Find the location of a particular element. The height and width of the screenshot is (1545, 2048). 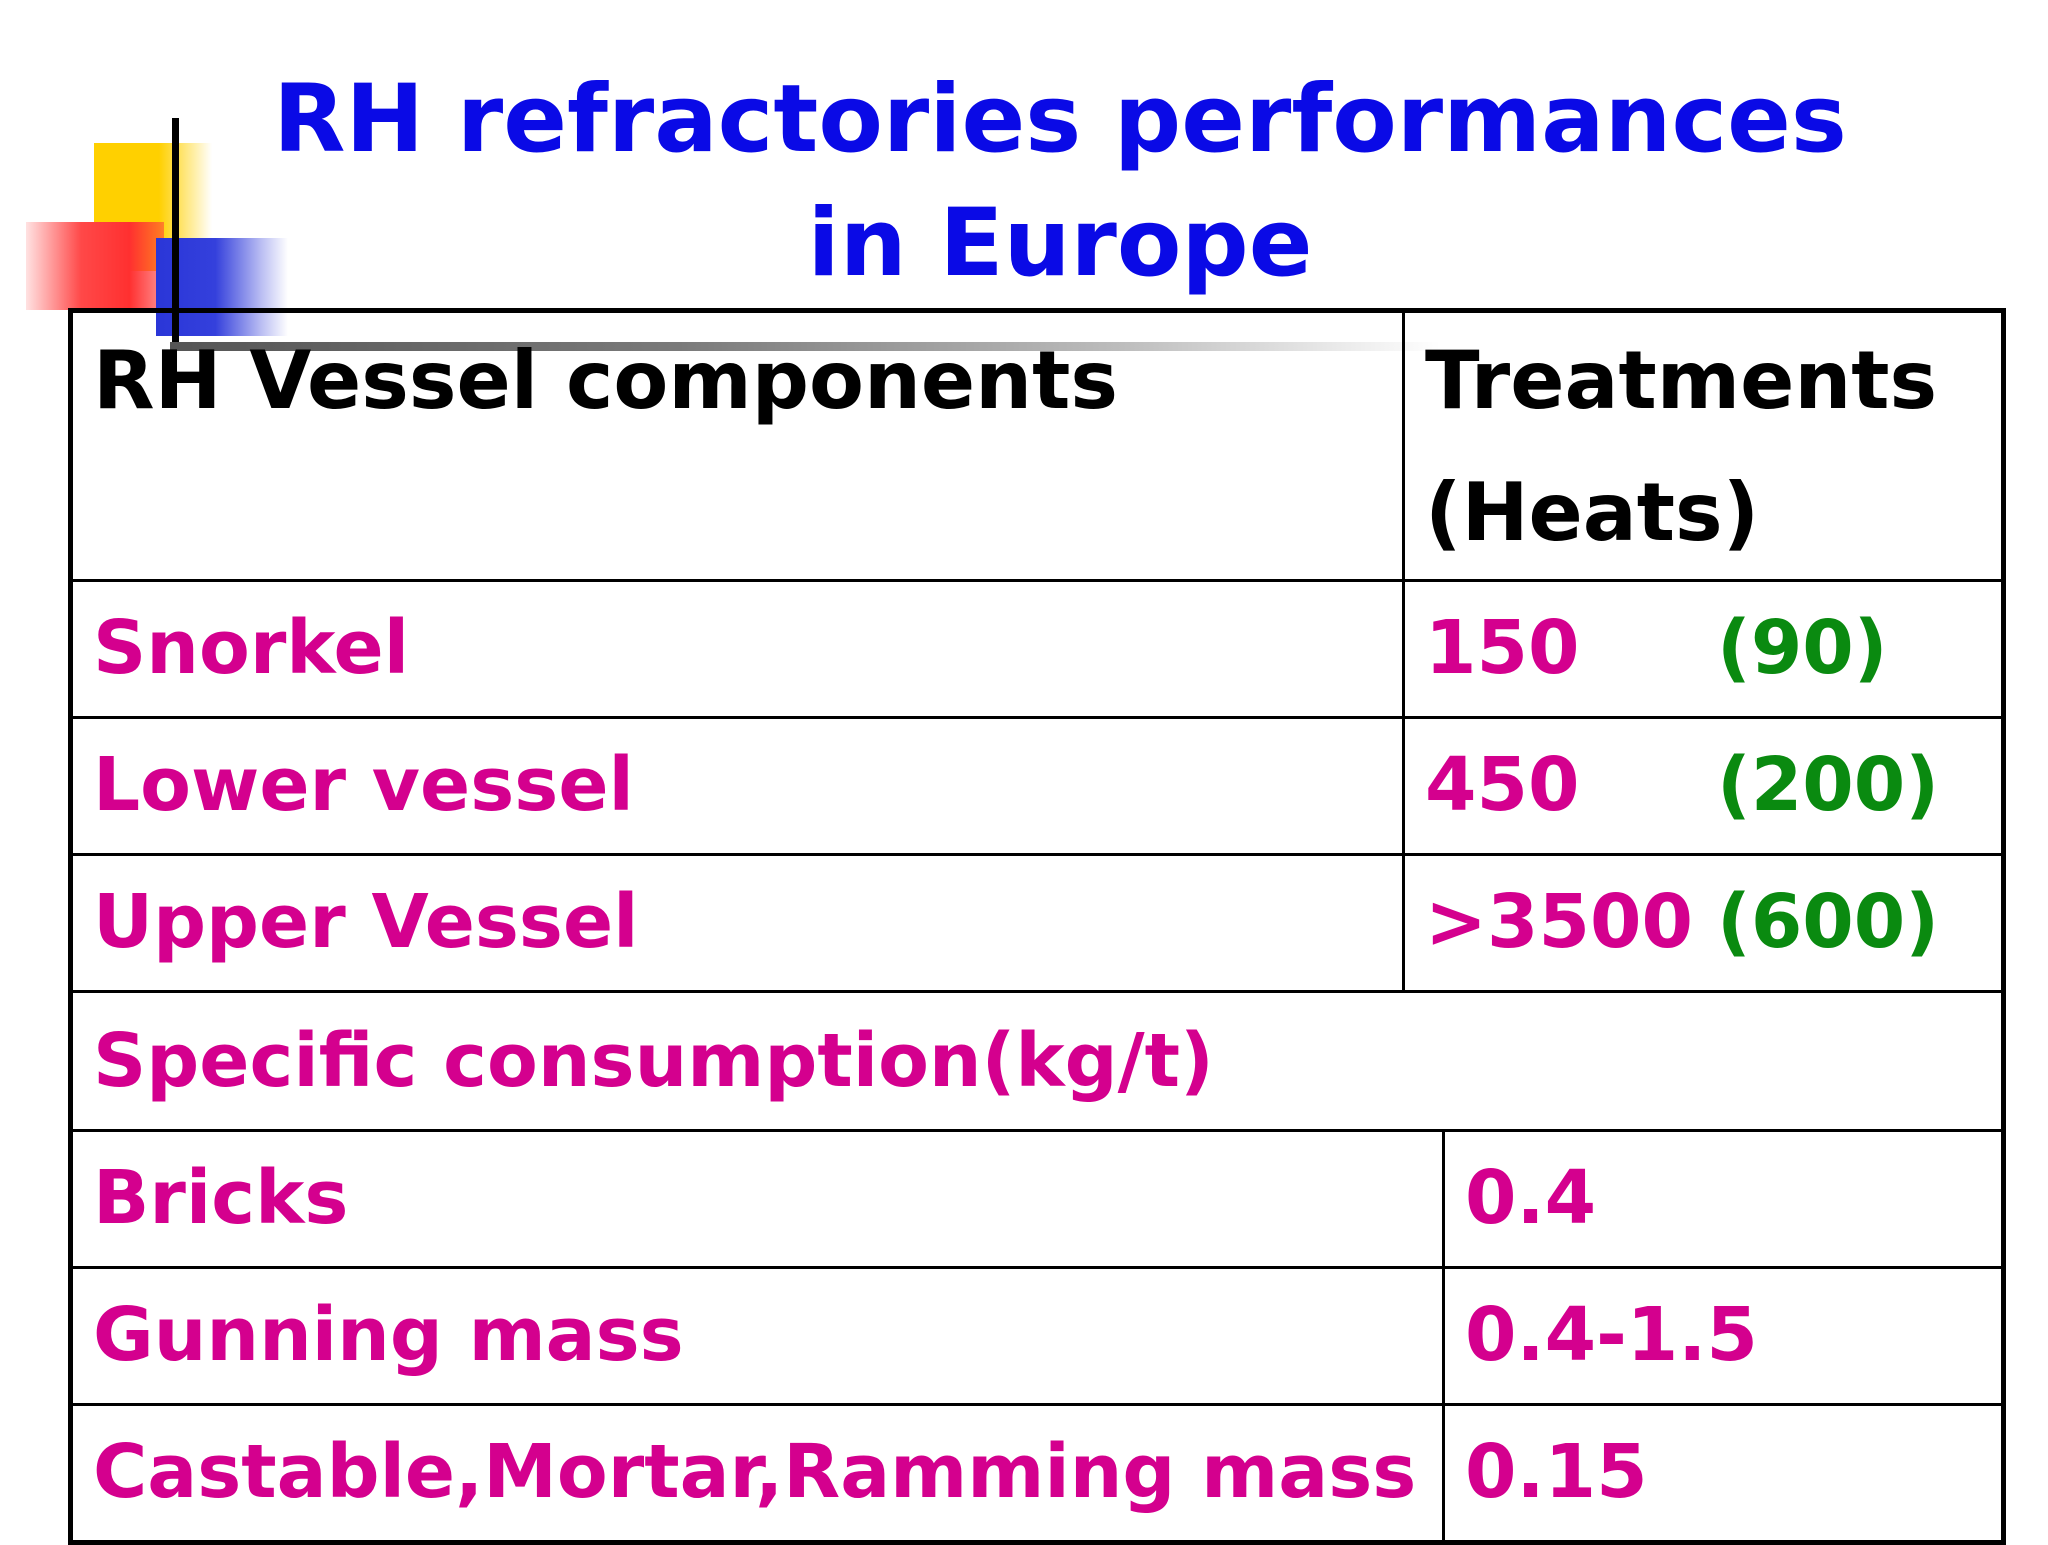

heats-value: 150 is located at coordinates (1502, 648).